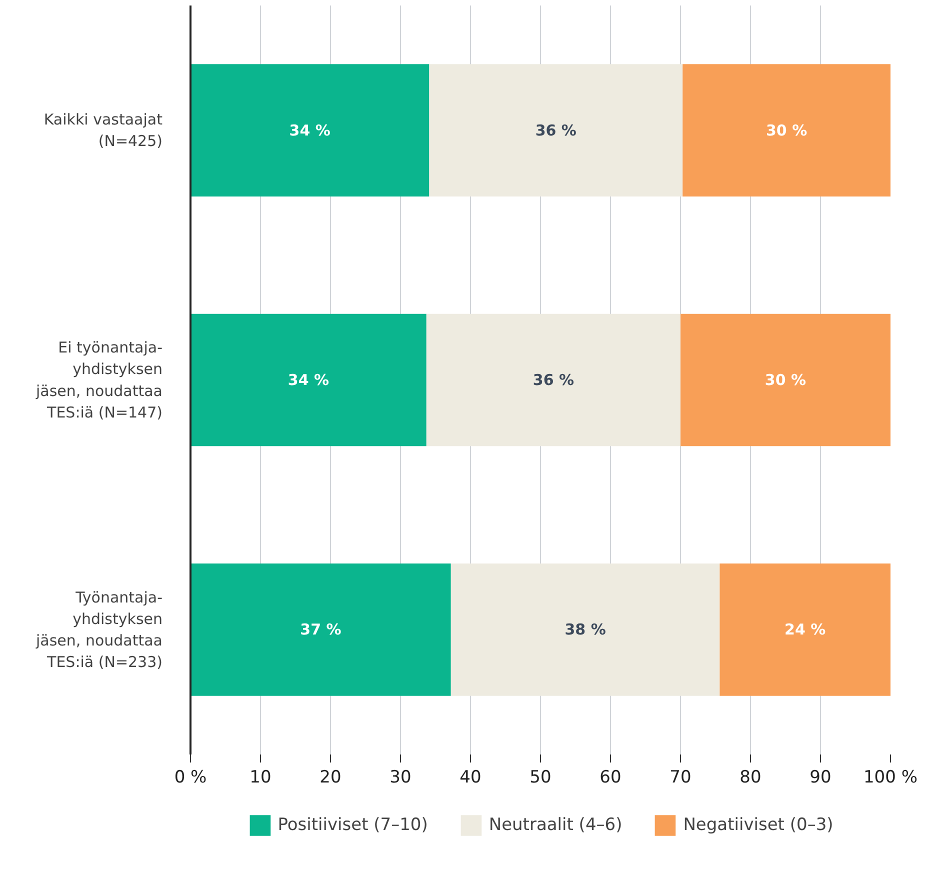  What do you see at coordinates (758, 825) in the screenshot?
I see `legend-label: Negatiiviset (0–3)` at bounding box center [758, 825].